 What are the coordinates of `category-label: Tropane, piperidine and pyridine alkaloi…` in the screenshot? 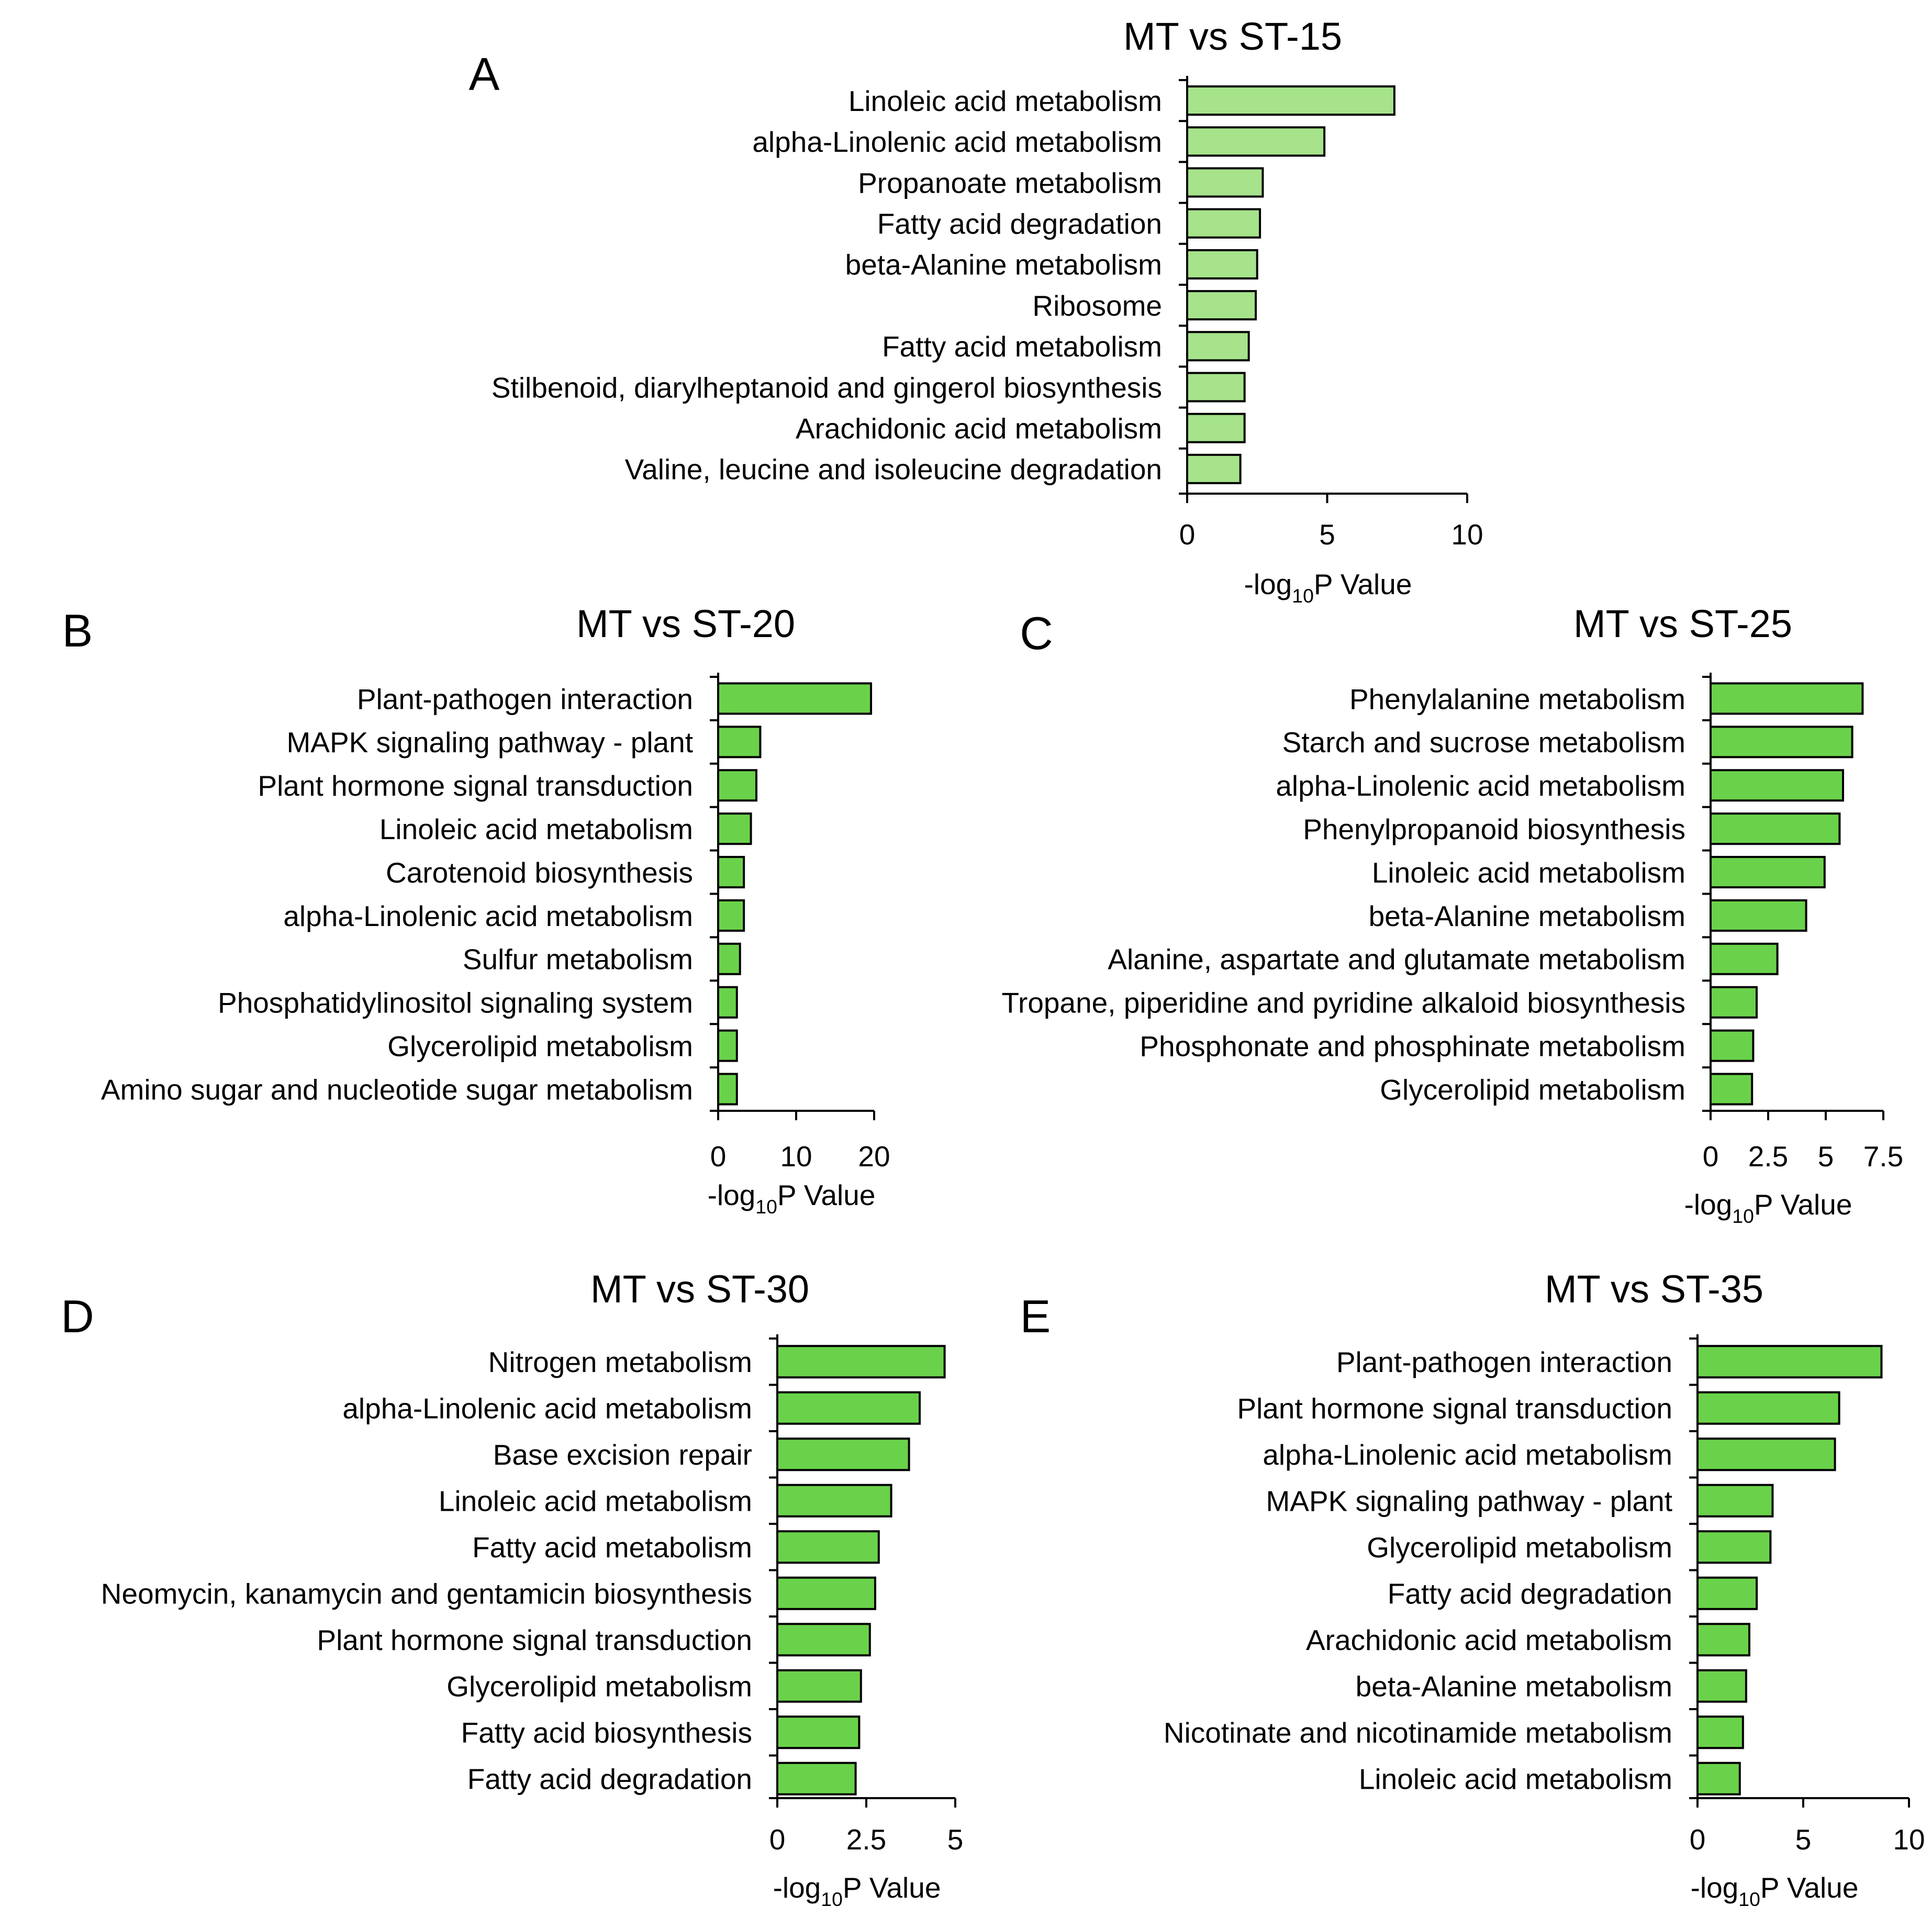 It's located at (1343, 1003).